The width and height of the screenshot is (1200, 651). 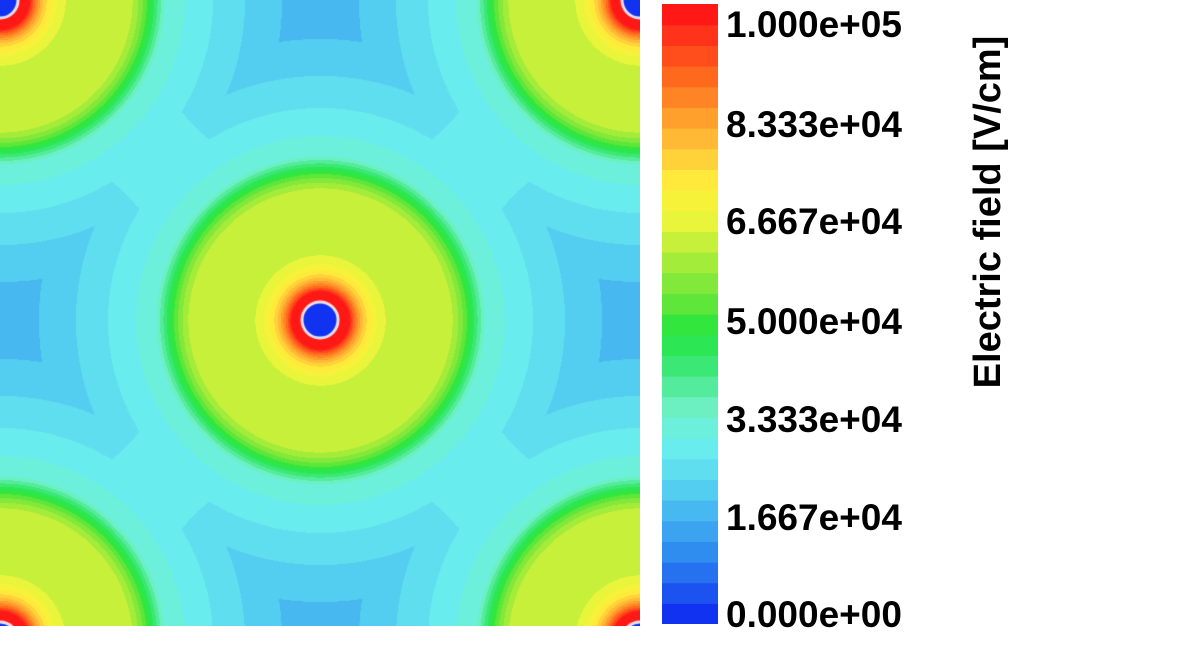 What do you see at coordinates (814, 124) in the screenshot?
I see `colorbar-tick-label: 8.333e+04` at bounding box center [814, 124].